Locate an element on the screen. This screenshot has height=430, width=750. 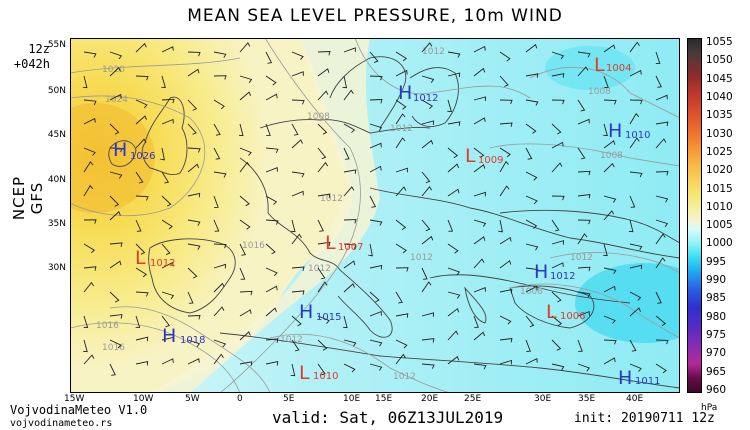
lon-label: 0 is located at coordinates (240, 399).